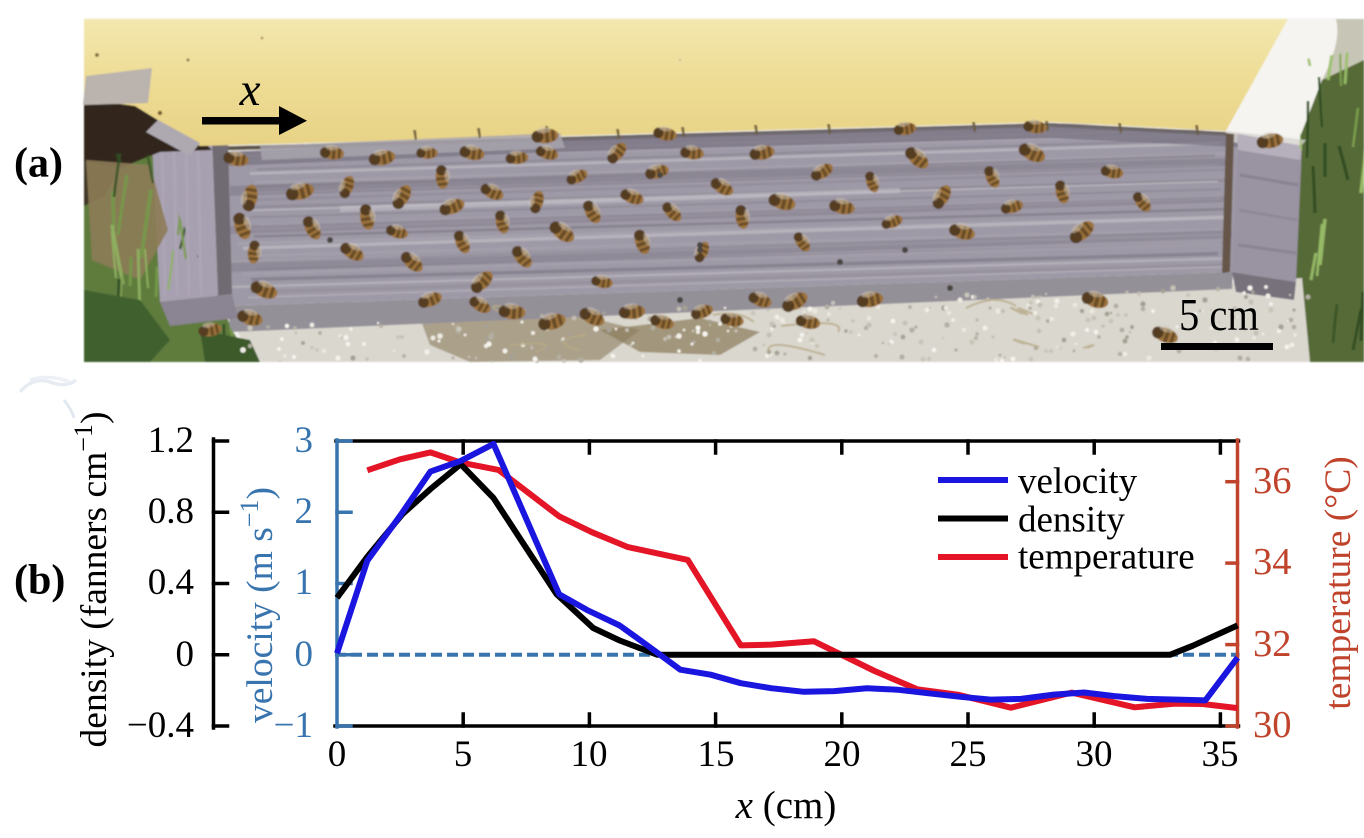 Image resolution: width=1364 pixels, height=838 pixels. I want to click on svg-text: (b), so click(39, 581).